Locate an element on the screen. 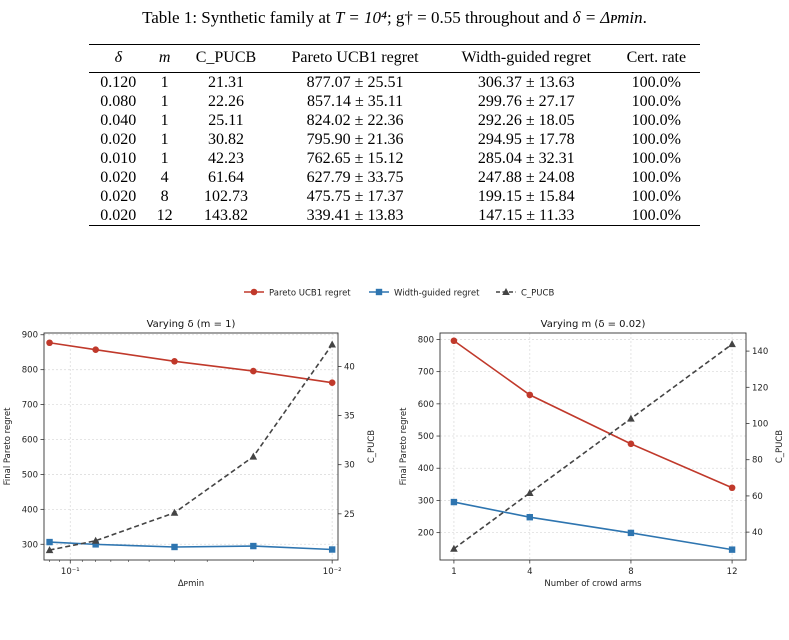 This screenshot has height=640, width=789. legend-label: Pareto UCB1 regret is located at coordinates (310, 293).